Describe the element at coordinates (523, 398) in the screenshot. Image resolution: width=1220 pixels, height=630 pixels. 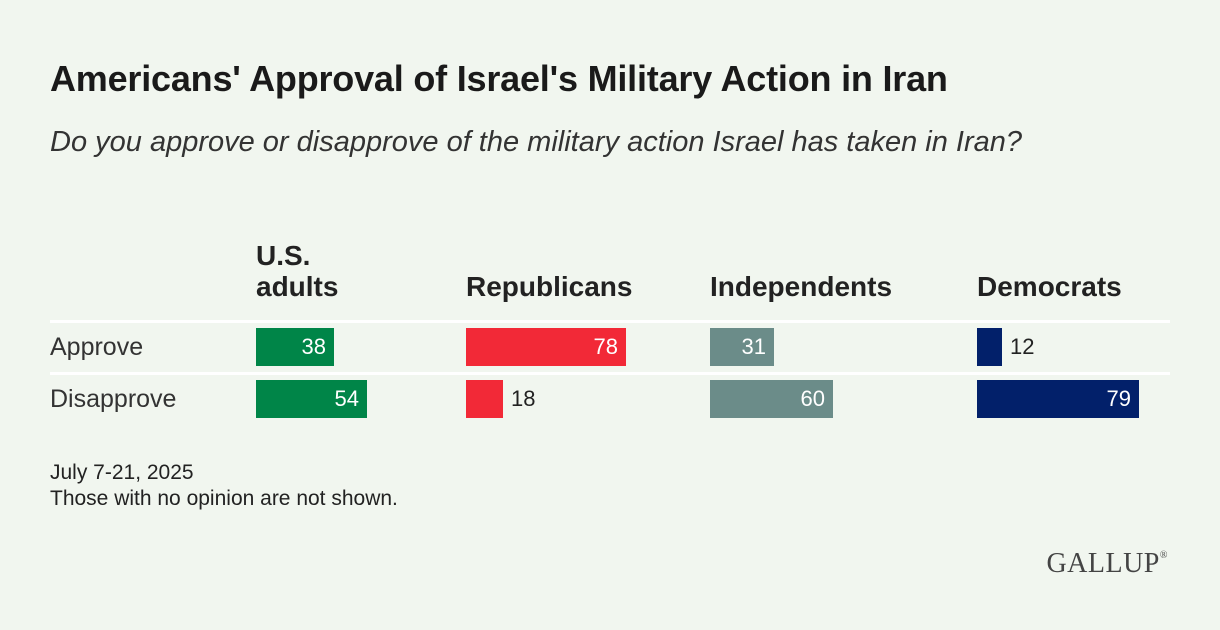
I see `value-label-republicans-disapprove: 18` at that location.